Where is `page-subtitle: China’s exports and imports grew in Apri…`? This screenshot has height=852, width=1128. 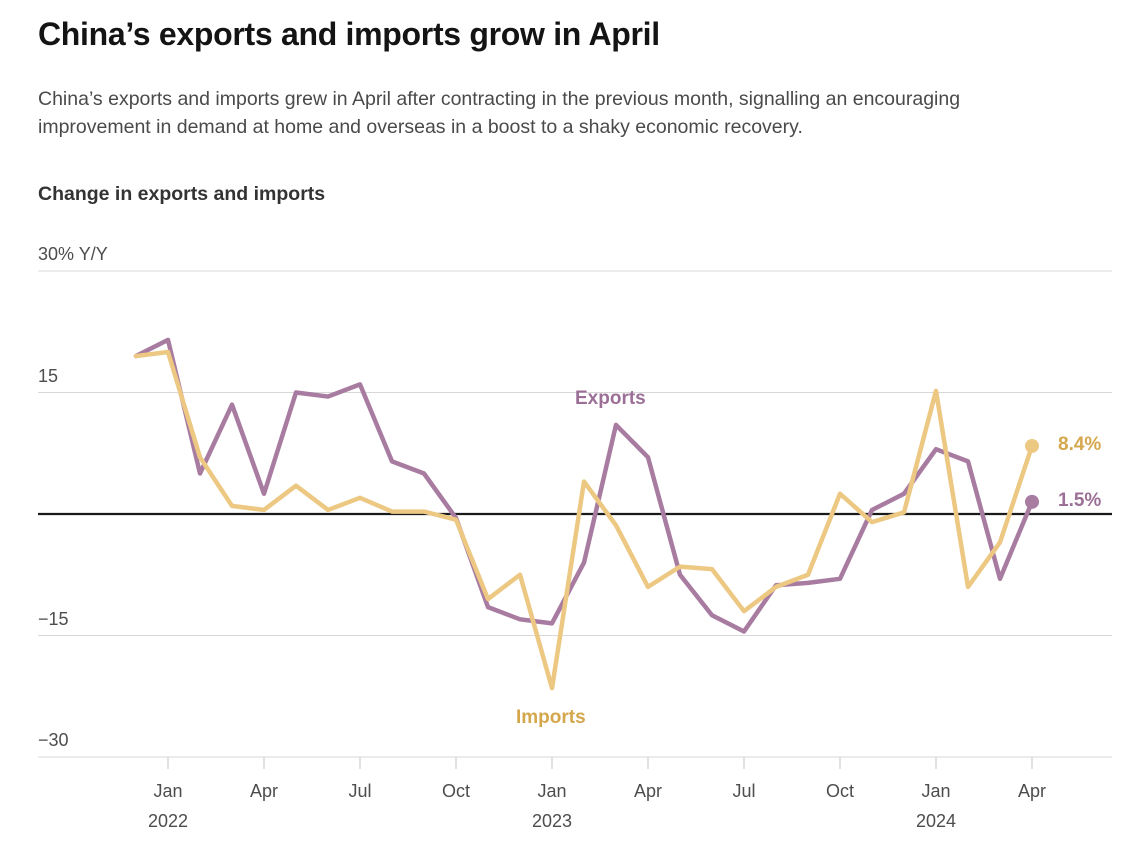 page-subtitle: China’s exports and imports grew in Apri… is located at coordinates (499, 113).